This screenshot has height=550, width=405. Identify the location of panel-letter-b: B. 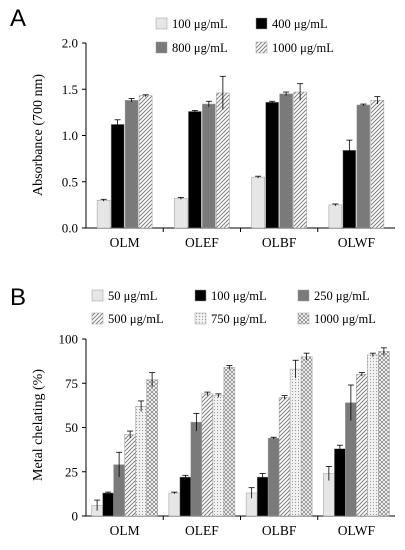
(18, 297).